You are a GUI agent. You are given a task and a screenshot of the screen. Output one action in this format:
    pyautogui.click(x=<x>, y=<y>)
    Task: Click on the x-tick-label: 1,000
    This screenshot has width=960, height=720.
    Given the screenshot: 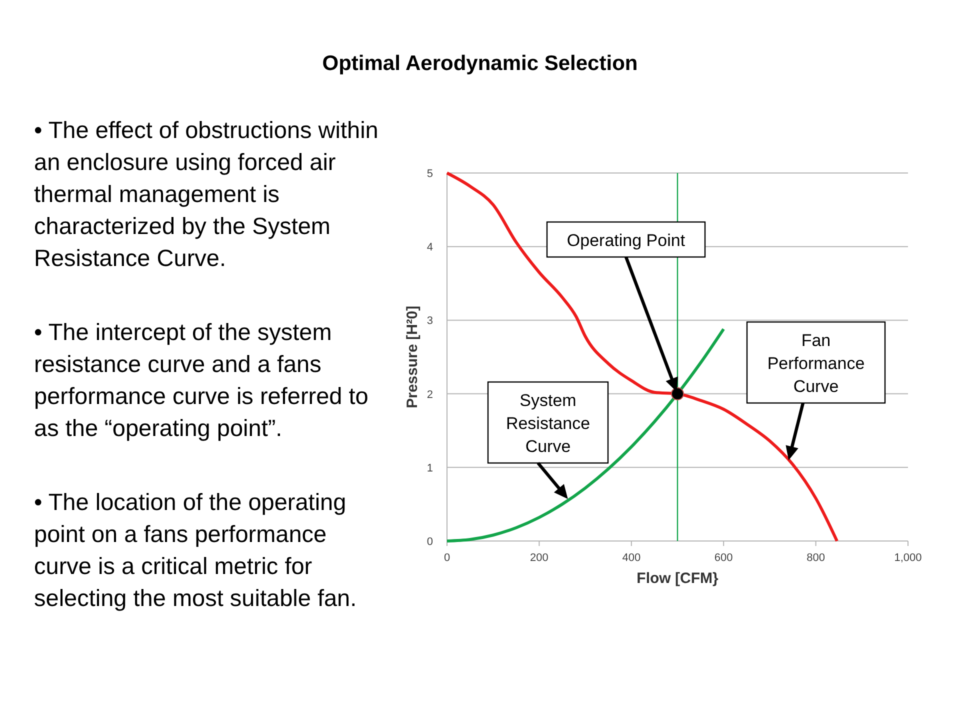 What is the action you would take?
    pyautogui.click(x=908, y=558)
    